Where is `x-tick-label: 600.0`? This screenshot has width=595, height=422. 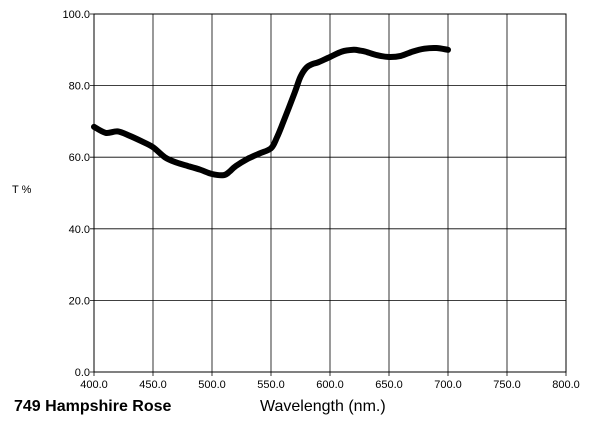 x-tick-label: 600.0 is located at coordinates (330, 385).